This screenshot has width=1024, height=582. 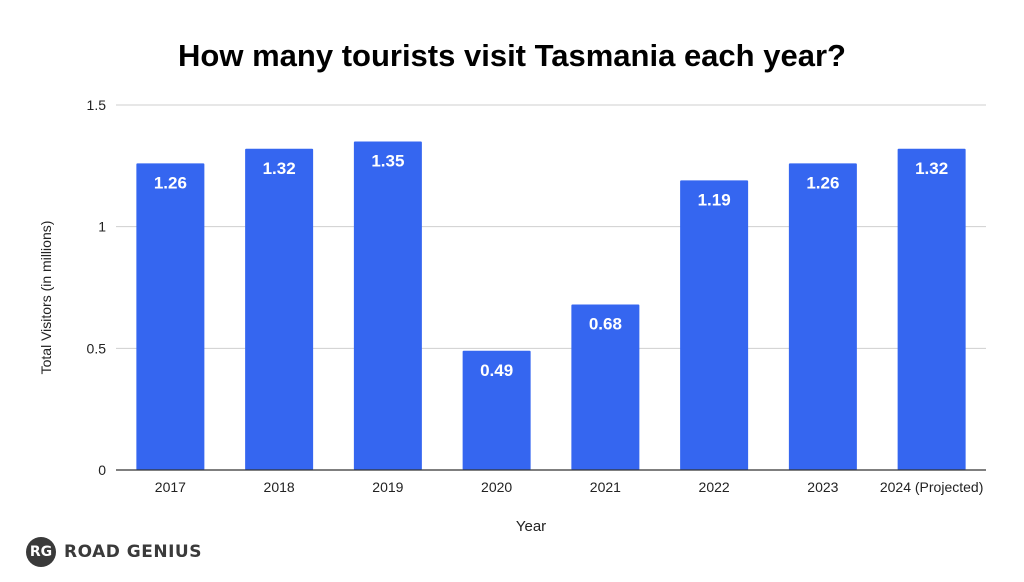 I want to click on road-genius-logo: RG ROAD GENIUS, so click(x=114, y=552).